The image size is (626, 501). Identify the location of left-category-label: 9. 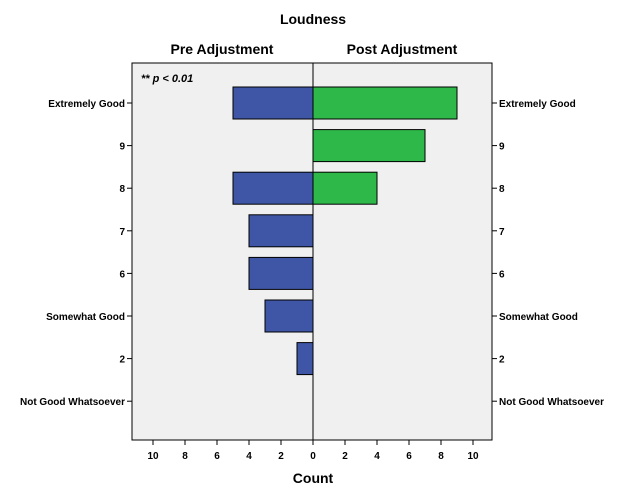
(122, 147).